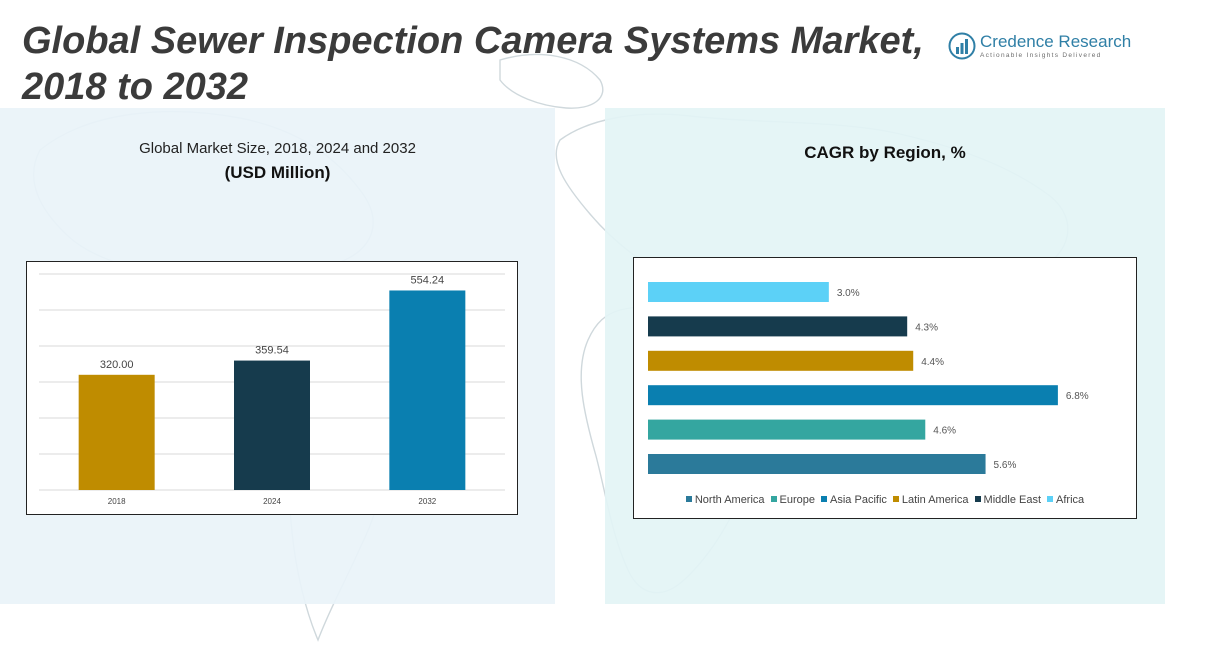 The image size is (1207, 652). Describe the element at coordinates (848, 293) in the screenshot. I see `hbar-value-label-africa: 3.0%` at that location.